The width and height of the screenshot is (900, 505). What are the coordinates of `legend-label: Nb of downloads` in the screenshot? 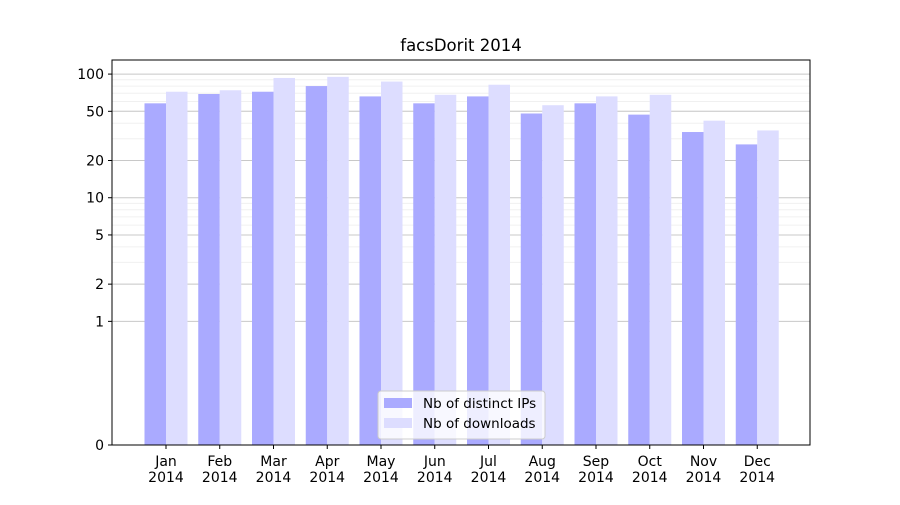 It's located at (479, 424).